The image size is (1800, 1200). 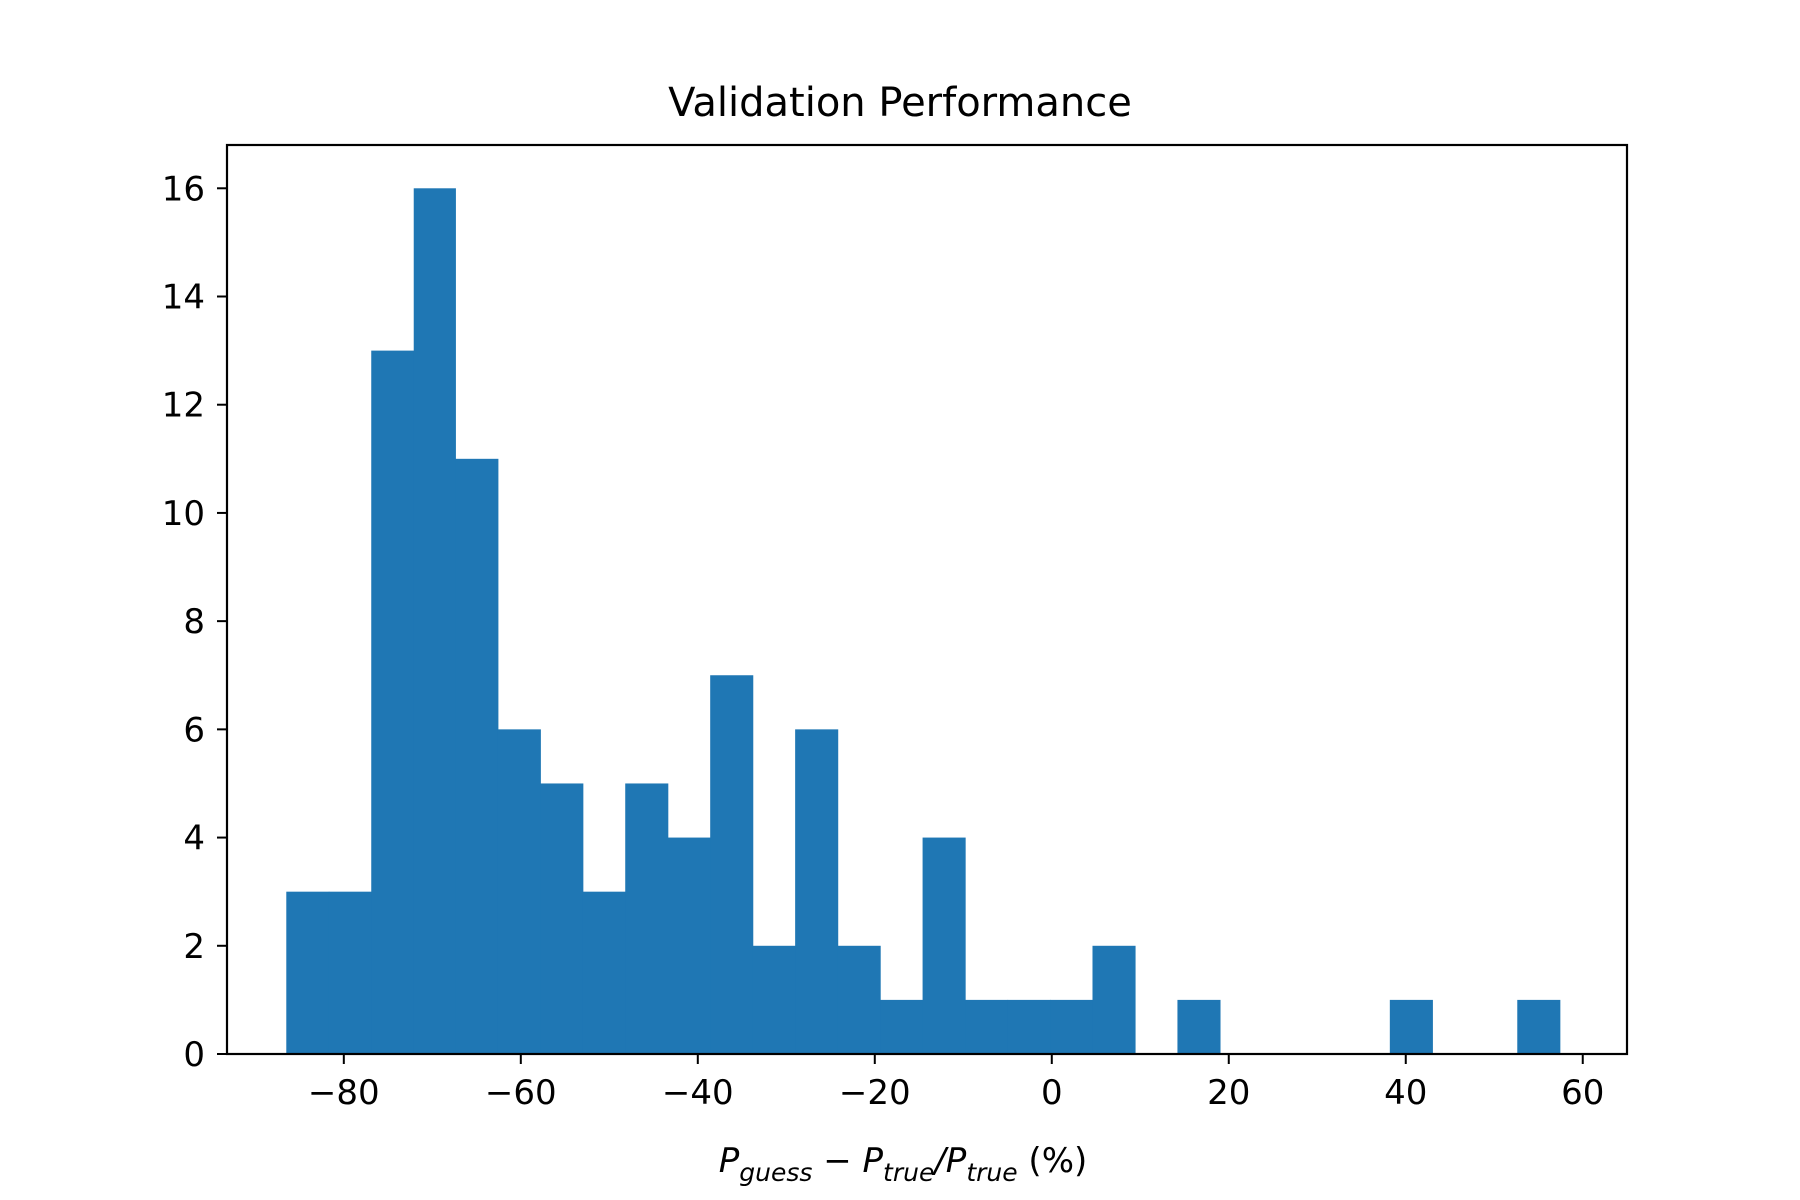 I want to click on y-tick-label: 12, so click(x=183, y=406).